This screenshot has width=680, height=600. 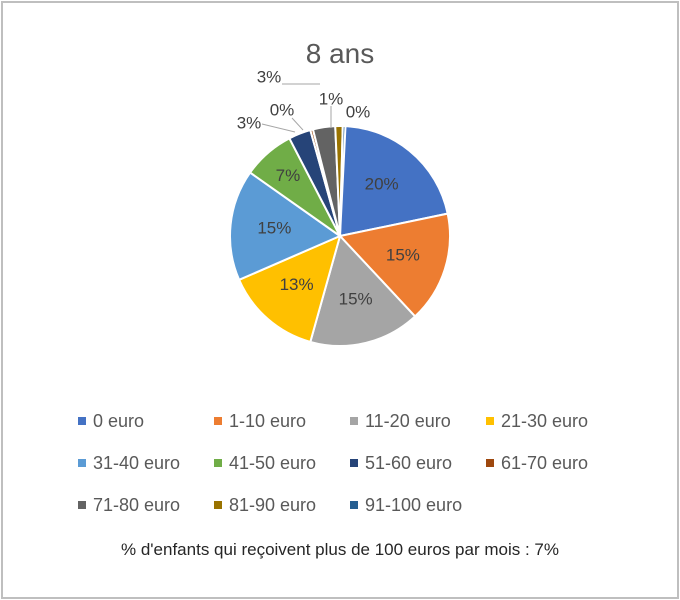 I want to click on legend-row: 0 euro 1-10 euro 11-20 euro 21-30 euro, so click(x=358, y=421).